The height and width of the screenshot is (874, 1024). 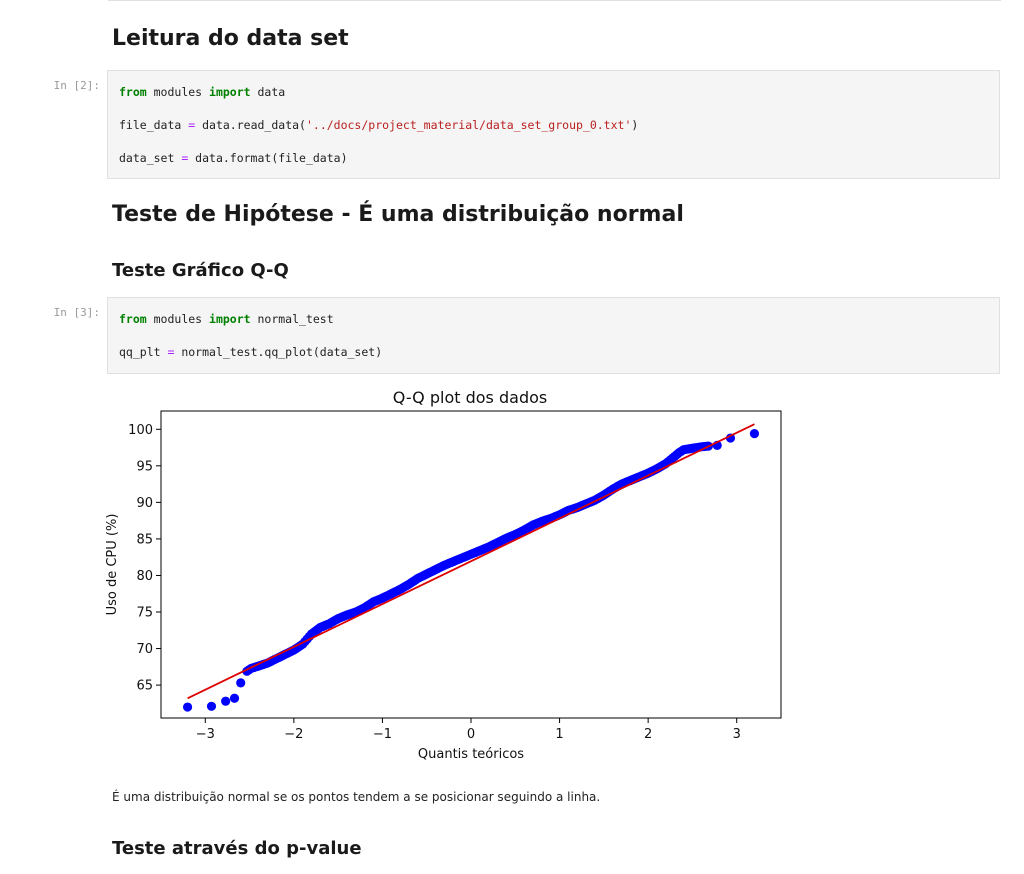 I want to click on heading-teste-p-value: Teste através do p-value, so click(x=237, y=848).